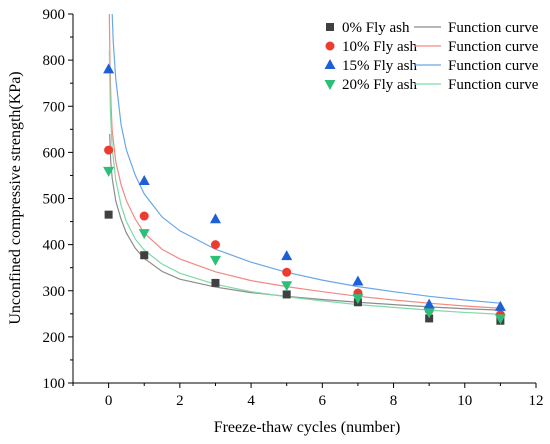 Image resolution: width=550 pixels, height=444 pixels. Describe the element at coordinates (493, 85) in the screenshot. I see `legend-fit-label-3: Function curve` at that location.